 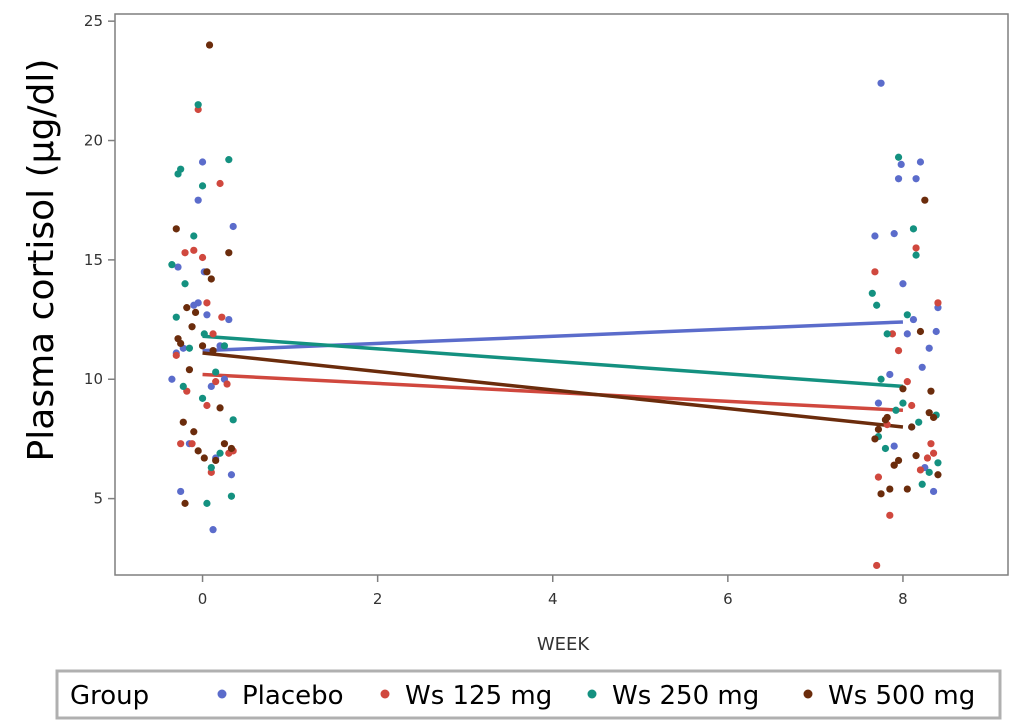 What do you see at coordinates (93, 141) in the screenshot?
I see `y-tick-label: 20` at bounding box center [93, 141].